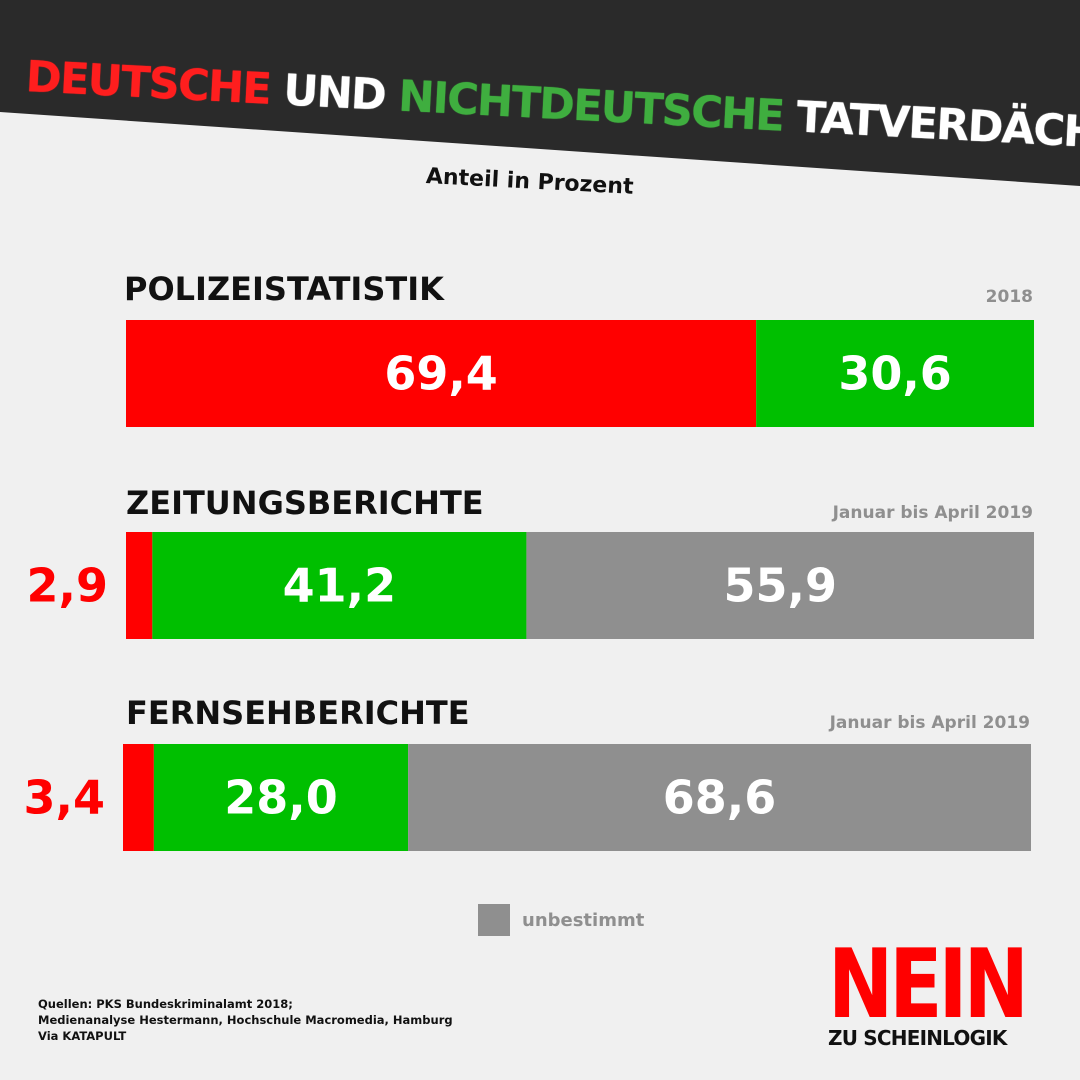 This screenshot has height=1080, width=1080. What do you see at coordinates (65, 798) in the screenshot?
I see `data-label-fernsehberichte-deutsche: 3,4` at bounding box center [65, 798].